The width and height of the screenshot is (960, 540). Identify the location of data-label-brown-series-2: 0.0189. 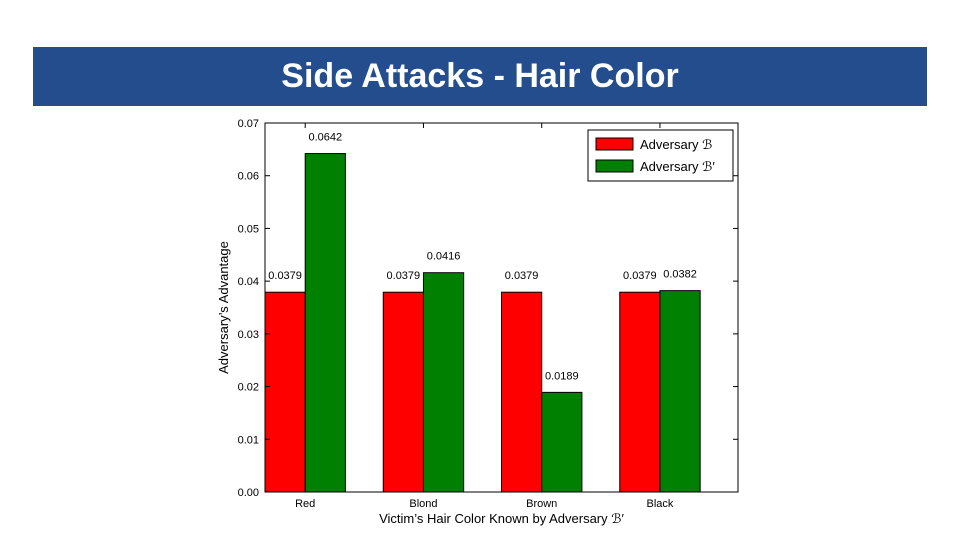
(562, 376).